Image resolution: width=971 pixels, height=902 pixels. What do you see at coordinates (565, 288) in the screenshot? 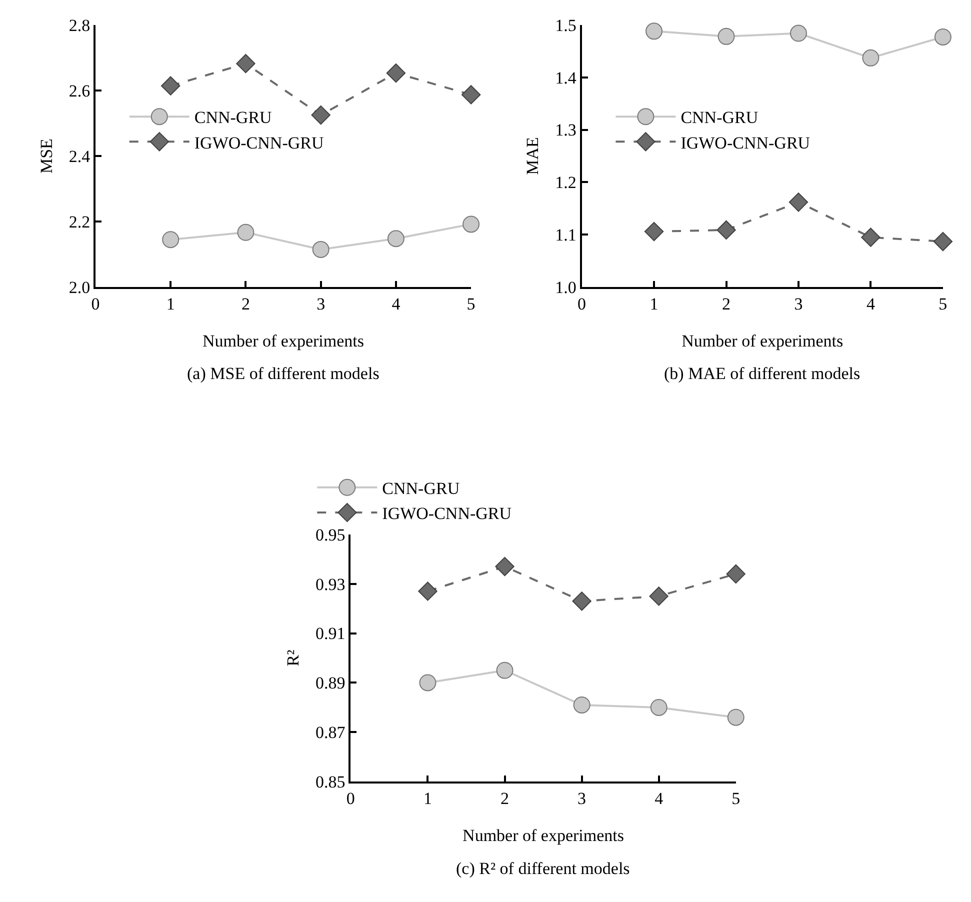
I see `y-tick-label: 1.0` at bounding box center [565, 288].